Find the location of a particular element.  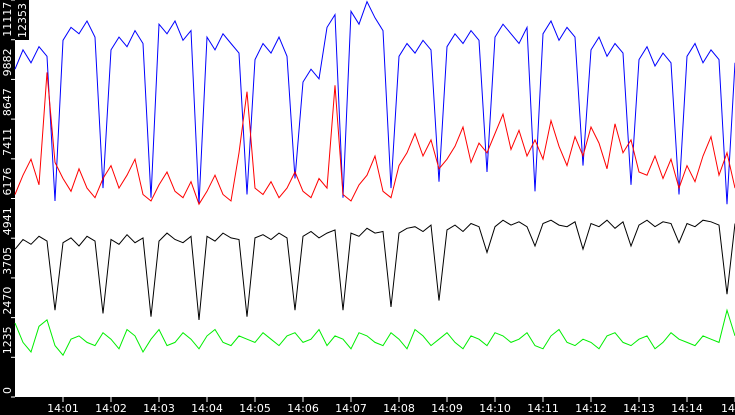

x-tick-label: 14 is located at coordinates (728, 408).